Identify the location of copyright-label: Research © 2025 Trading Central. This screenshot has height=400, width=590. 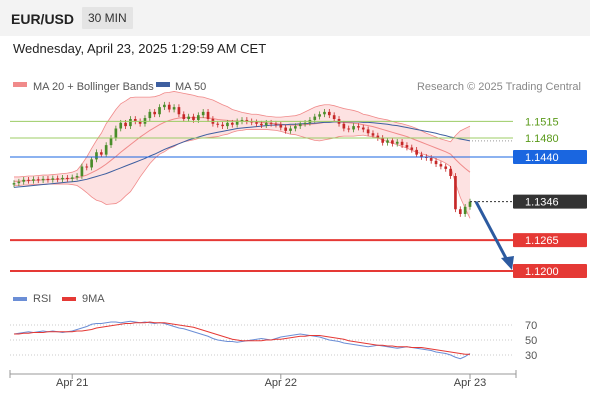
(499, 87).